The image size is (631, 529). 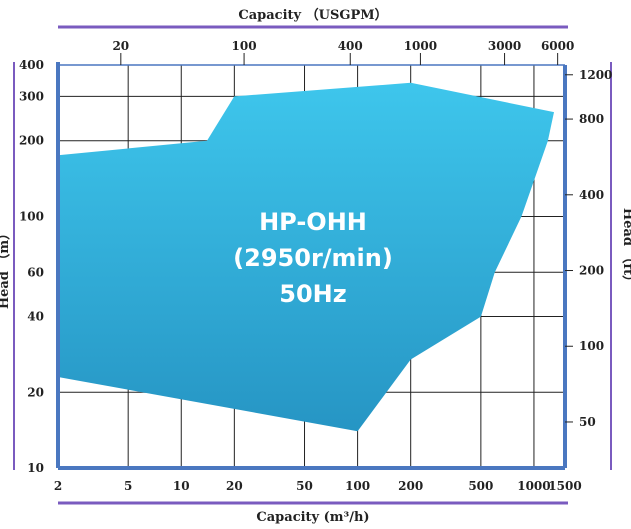 What do you see at coordinates (181, 486) in the screenshot?
I see `x-bottom-tick-label: 10` at bounding box center [181, 486].